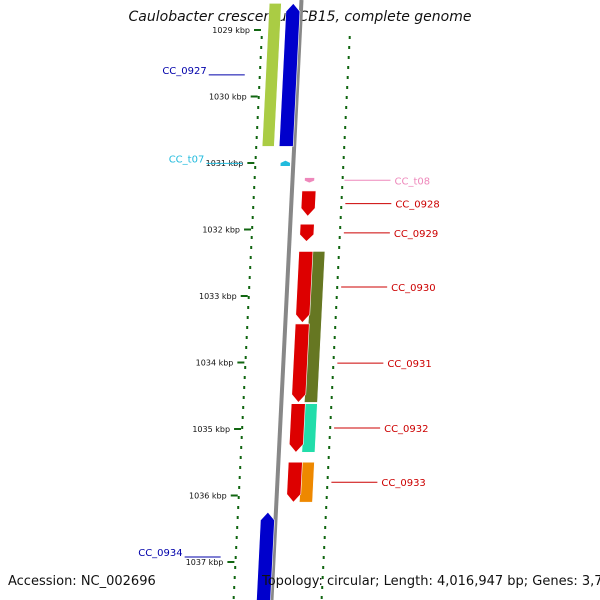 Image resolution: width=600 pixels, height=600 pixels. I want to click on length-label: Length: 4,016,947 bp;, so click(456, 581).